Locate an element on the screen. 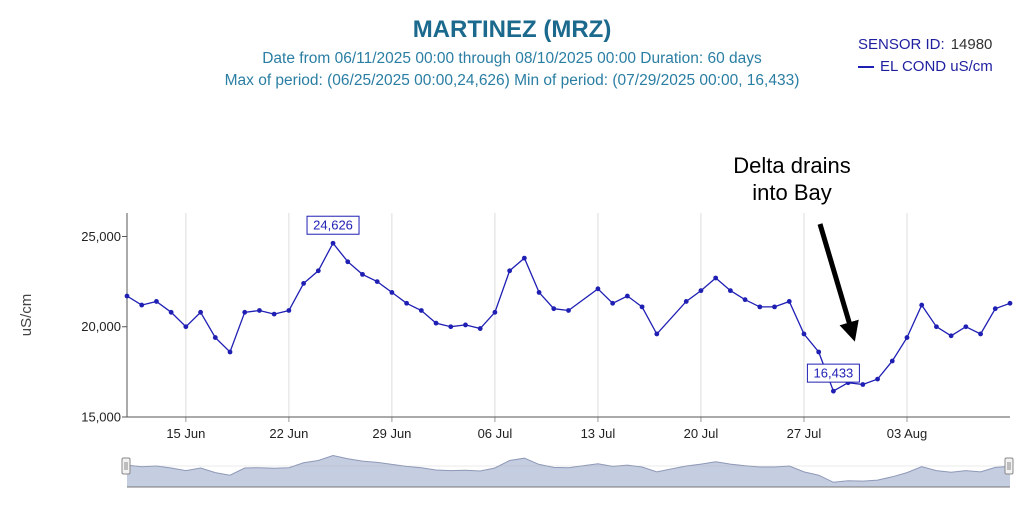 The image size is (1024, 532). x-tick-label: 06 Jul is located at coordinates (495, 433).